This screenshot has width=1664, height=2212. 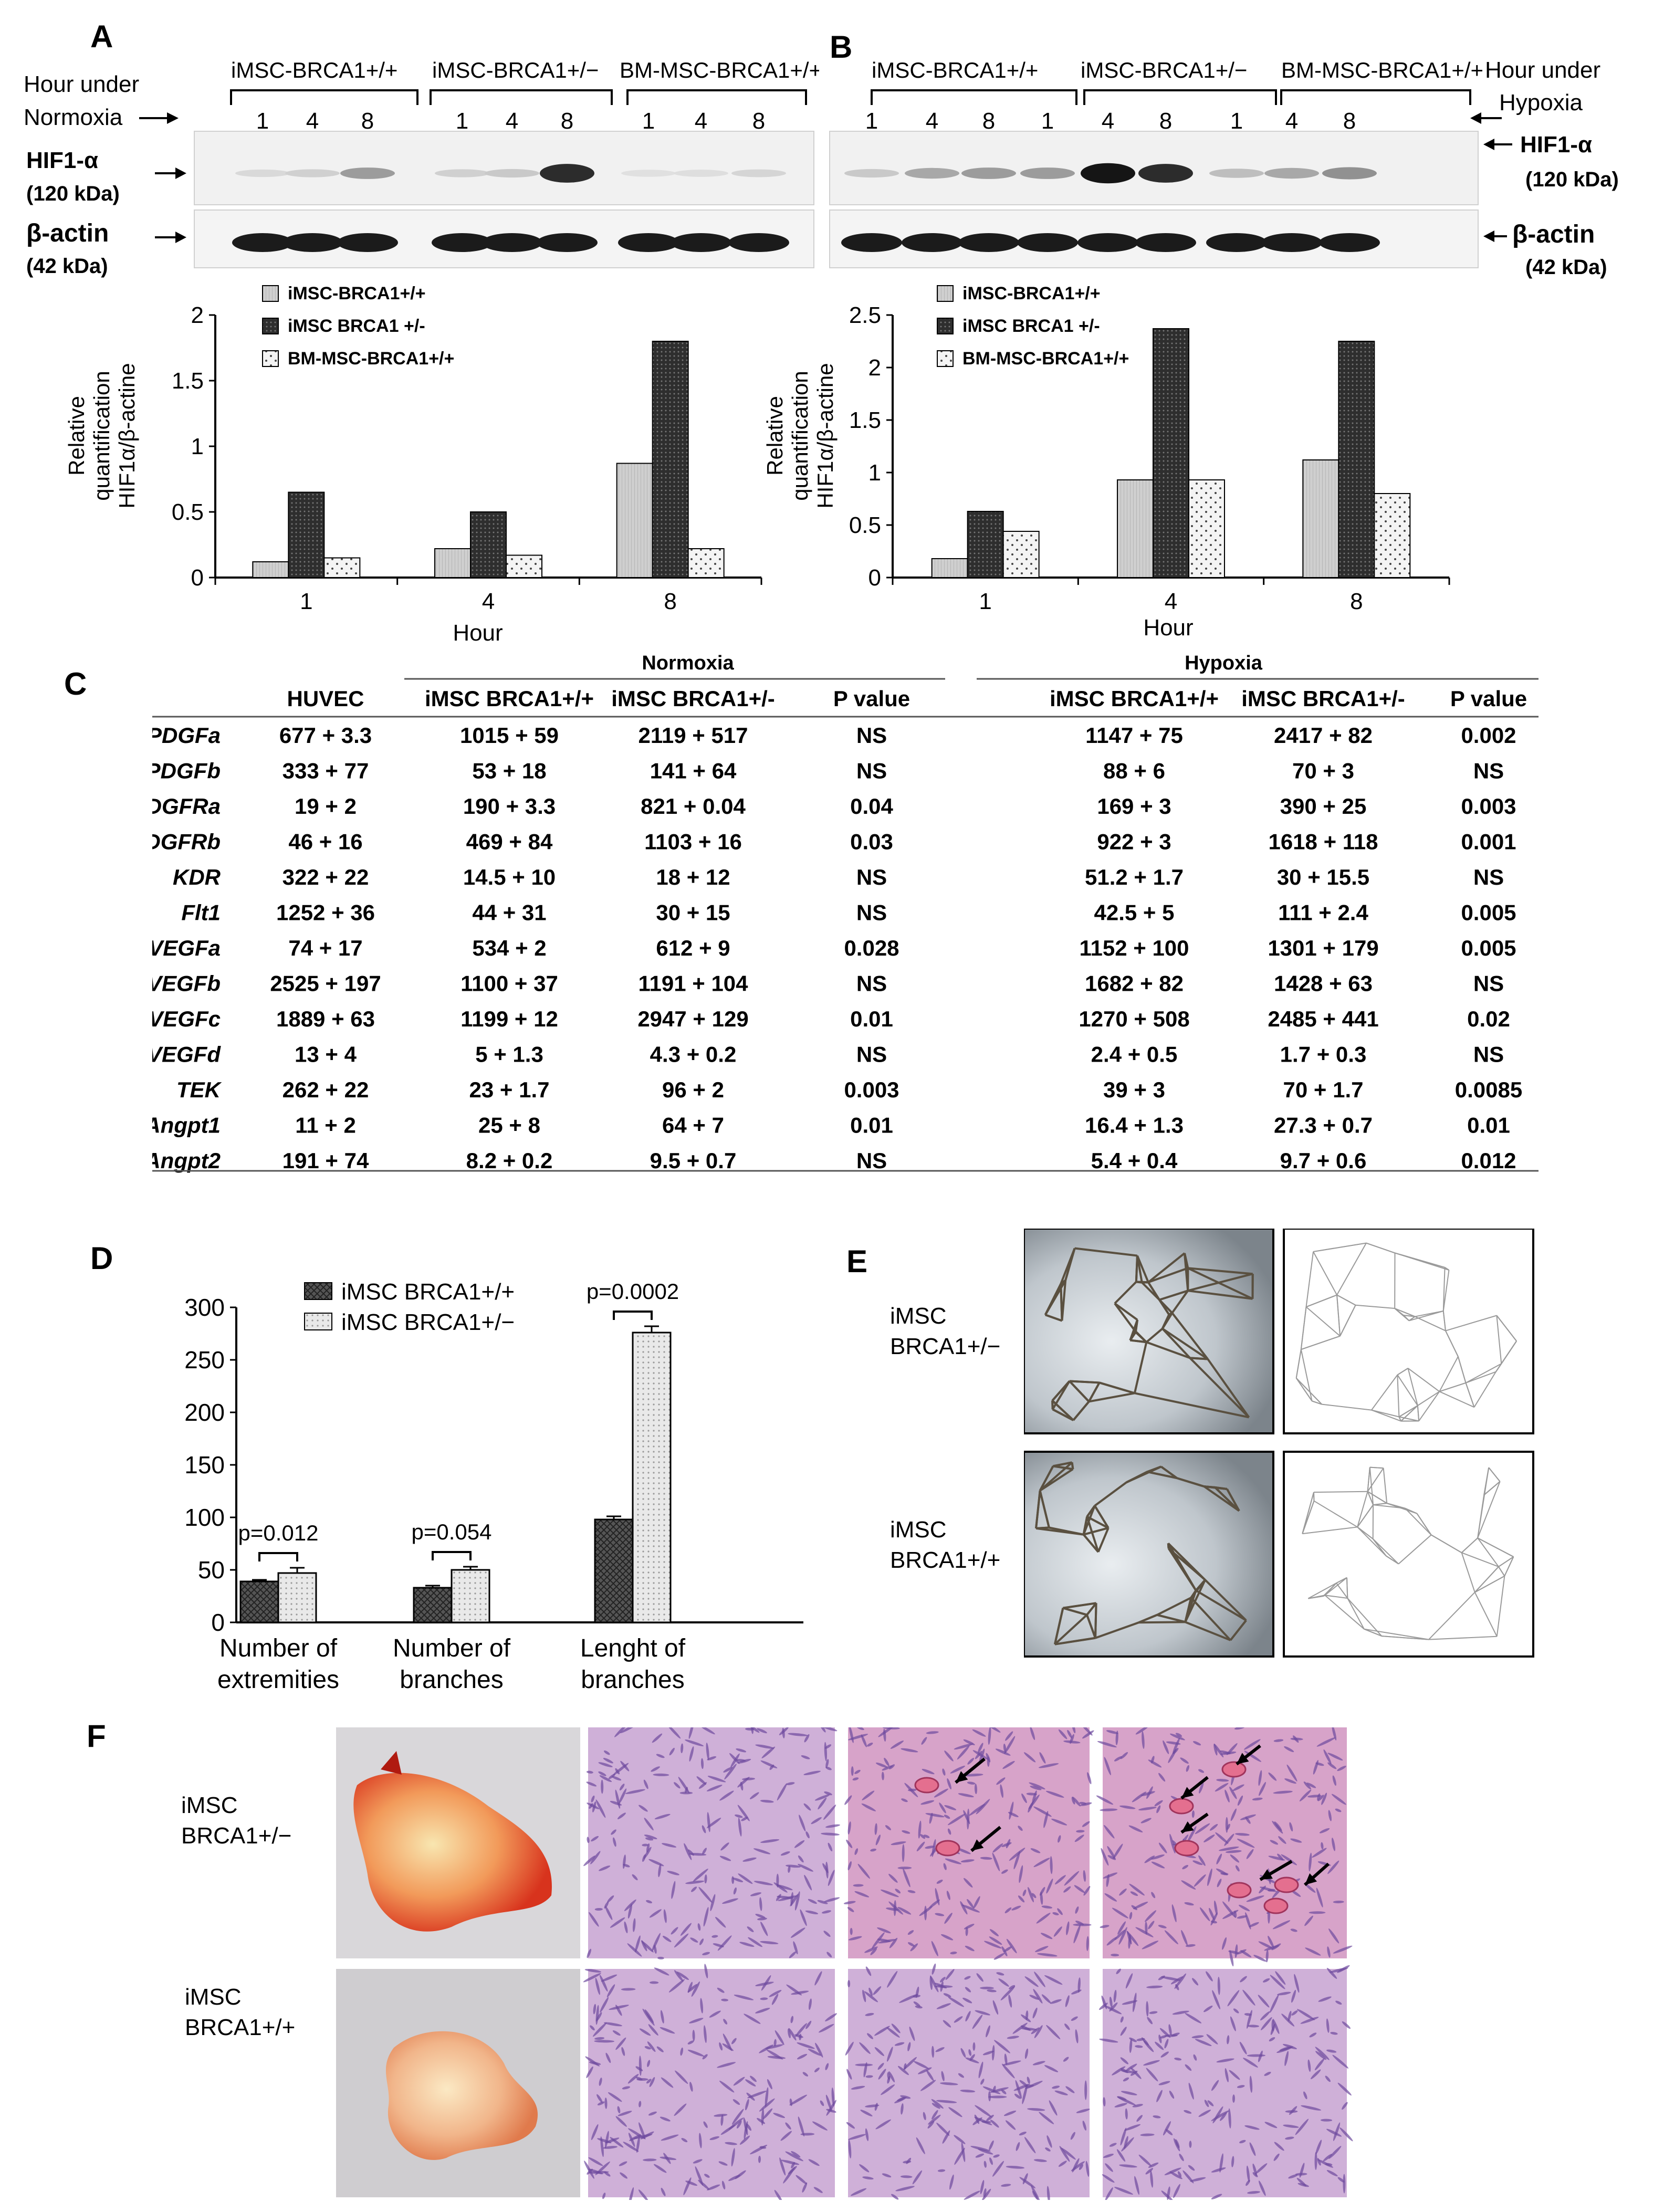 I want to click on table-cell: 1.7 + 0.3, so click(x=1323, y=1054).